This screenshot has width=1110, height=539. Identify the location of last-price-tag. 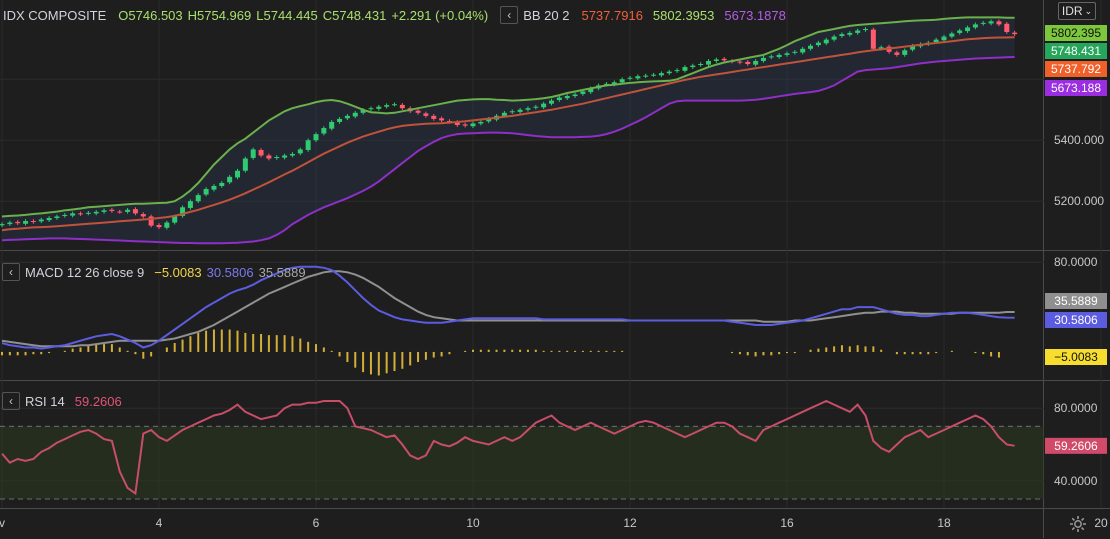
(1076, 51).